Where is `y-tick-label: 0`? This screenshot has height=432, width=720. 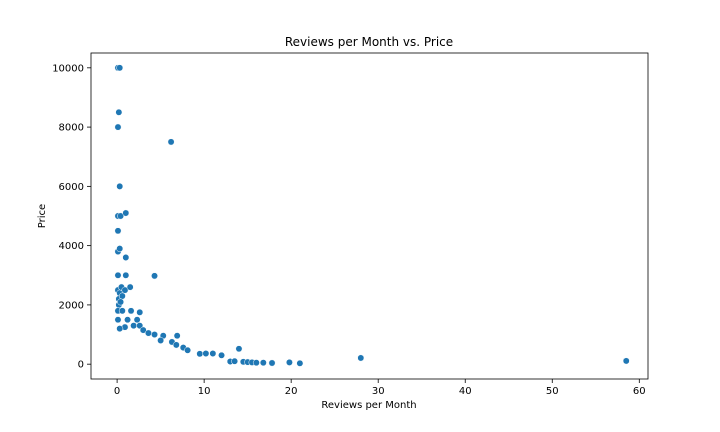 y-tick-label: 0 is located at coordinates (81, 365).